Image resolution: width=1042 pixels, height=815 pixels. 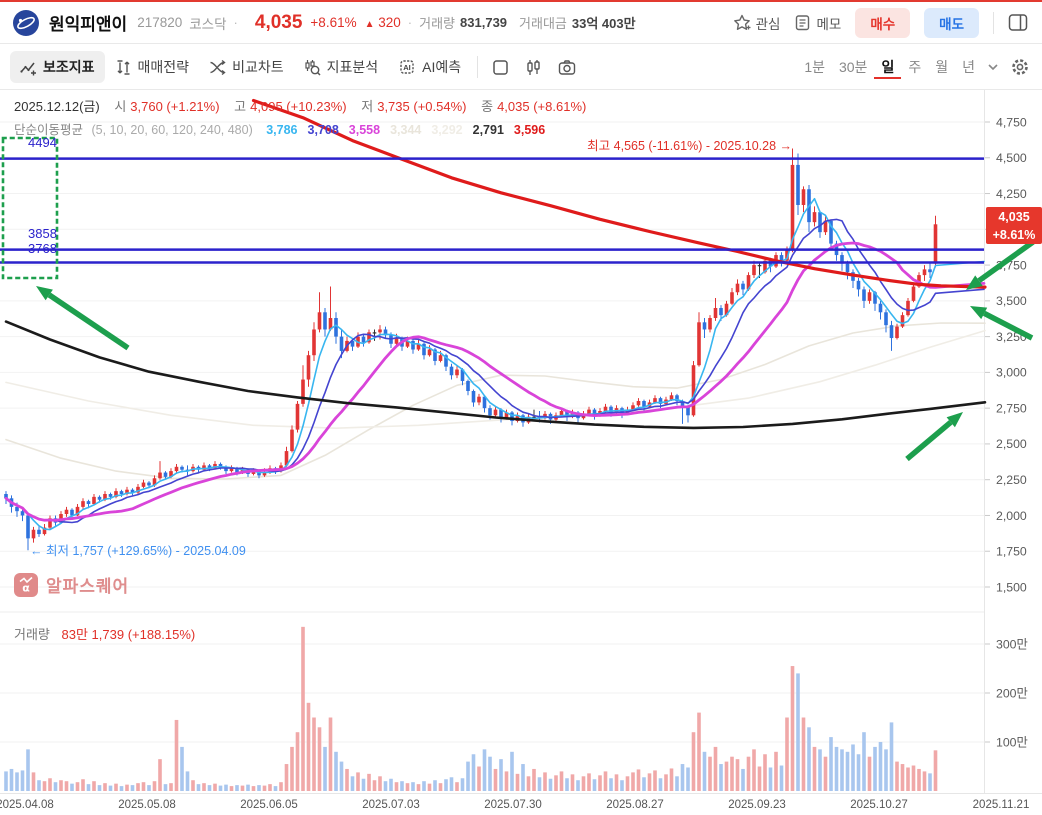 I want to click on chart-style-button, so click(x=500, y=67).